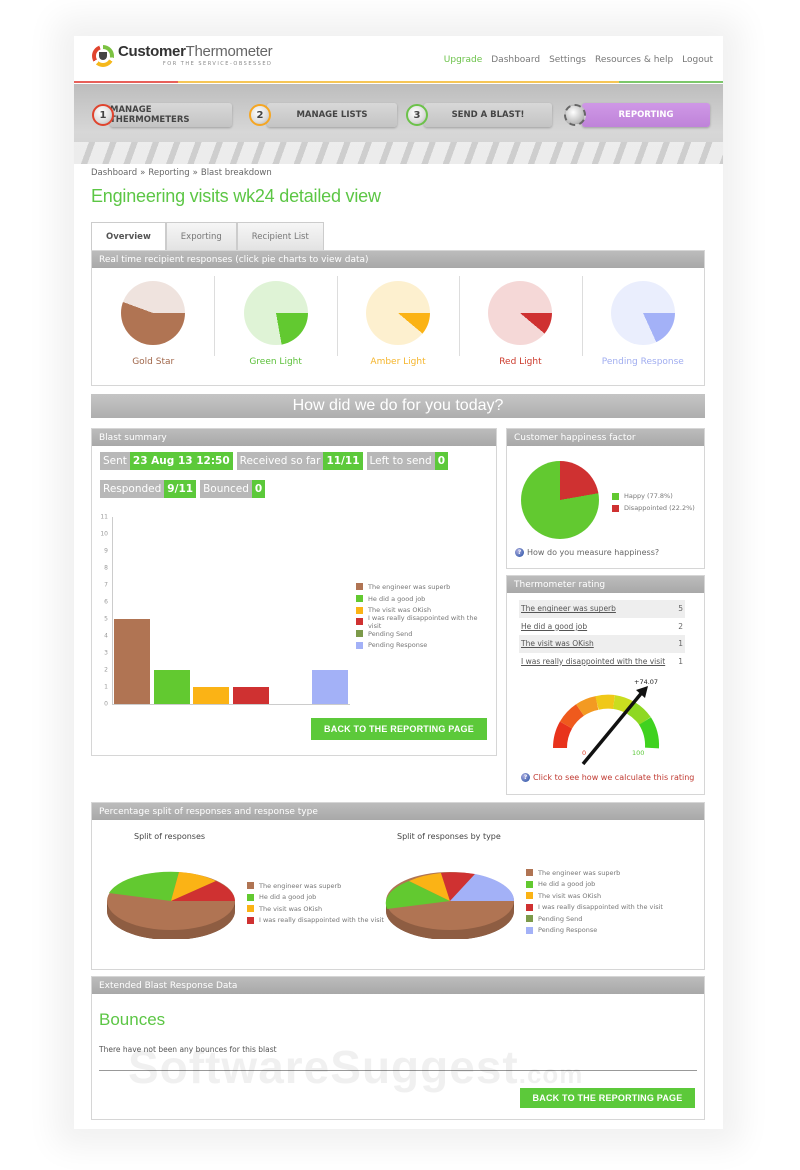  I want to click on breadcrumb-dashboard: Dashboard, so click(114, 173).